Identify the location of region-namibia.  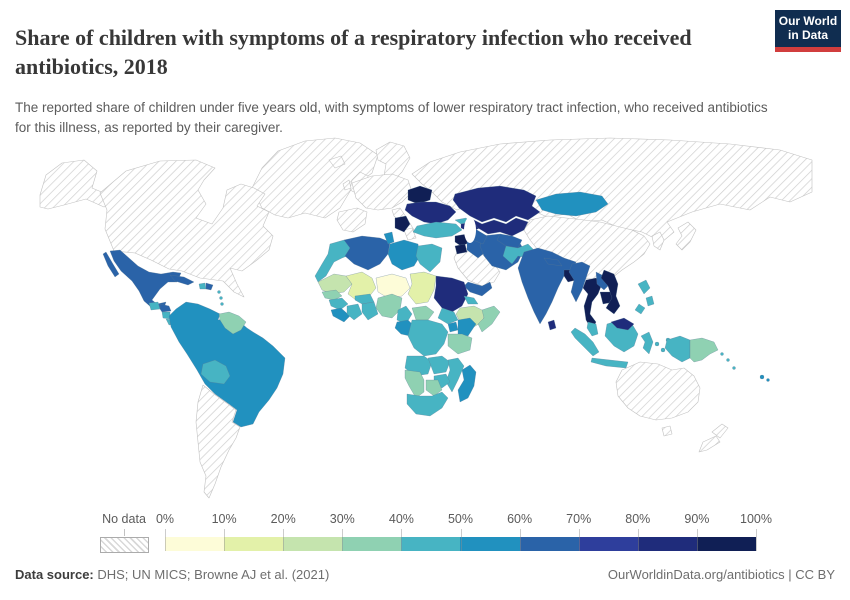
(414, 384).